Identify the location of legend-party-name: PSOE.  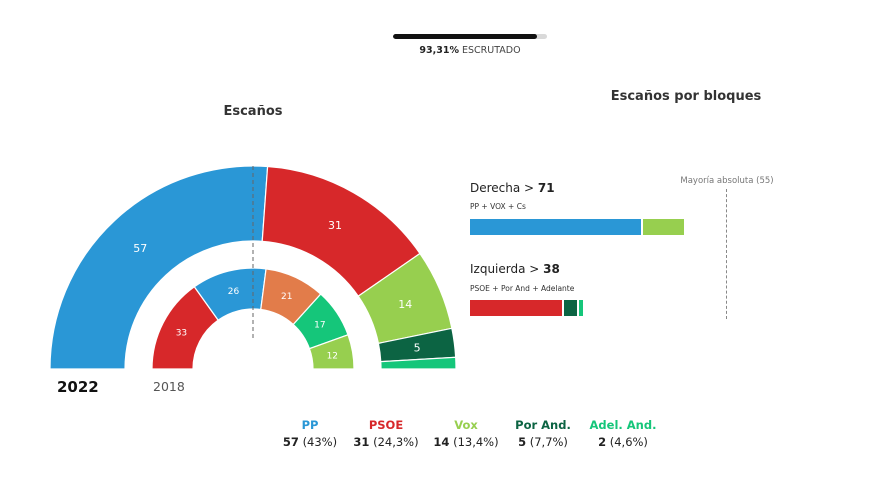
(386, 425).